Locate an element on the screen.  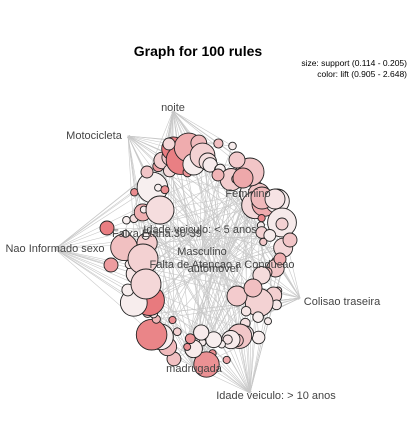
item-label-noite: noite is located at coordinates (173, 108).